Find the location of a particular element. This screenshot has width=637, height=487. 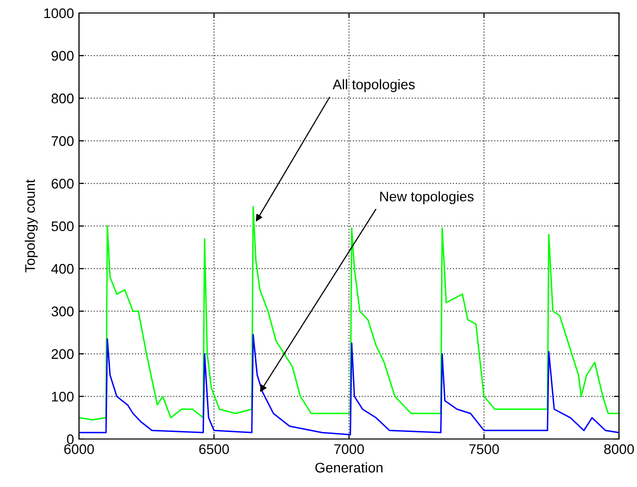

x-axis-title: Generation is located at coordinates (348, 467).